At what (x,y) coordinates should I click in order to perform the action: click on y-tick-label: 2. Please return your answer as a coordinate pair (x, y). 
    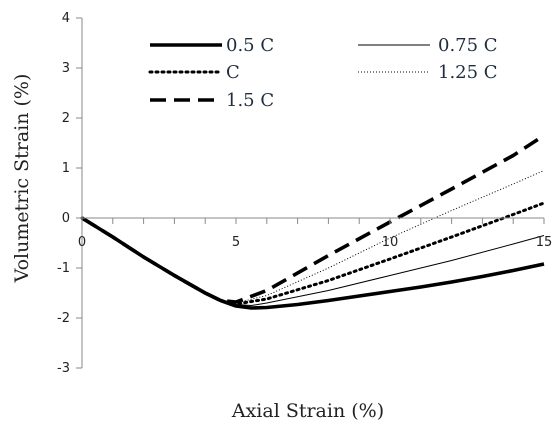
    Looking at the image, I should click on (66, 118).